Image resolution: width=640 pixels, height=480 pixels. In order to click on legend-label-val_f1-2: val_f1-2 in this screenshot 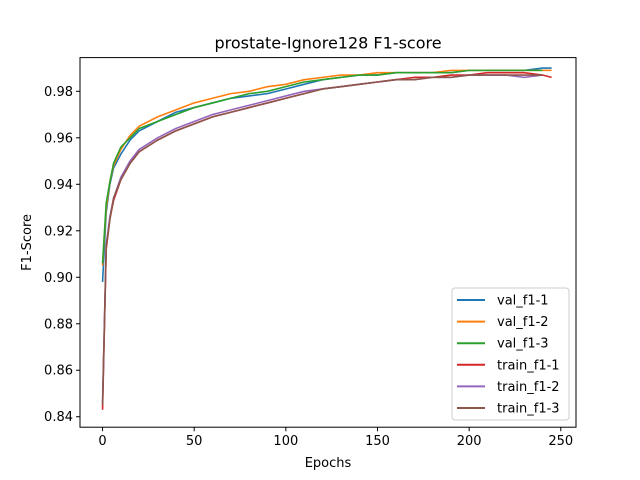, I will do `click(523, 322)`.